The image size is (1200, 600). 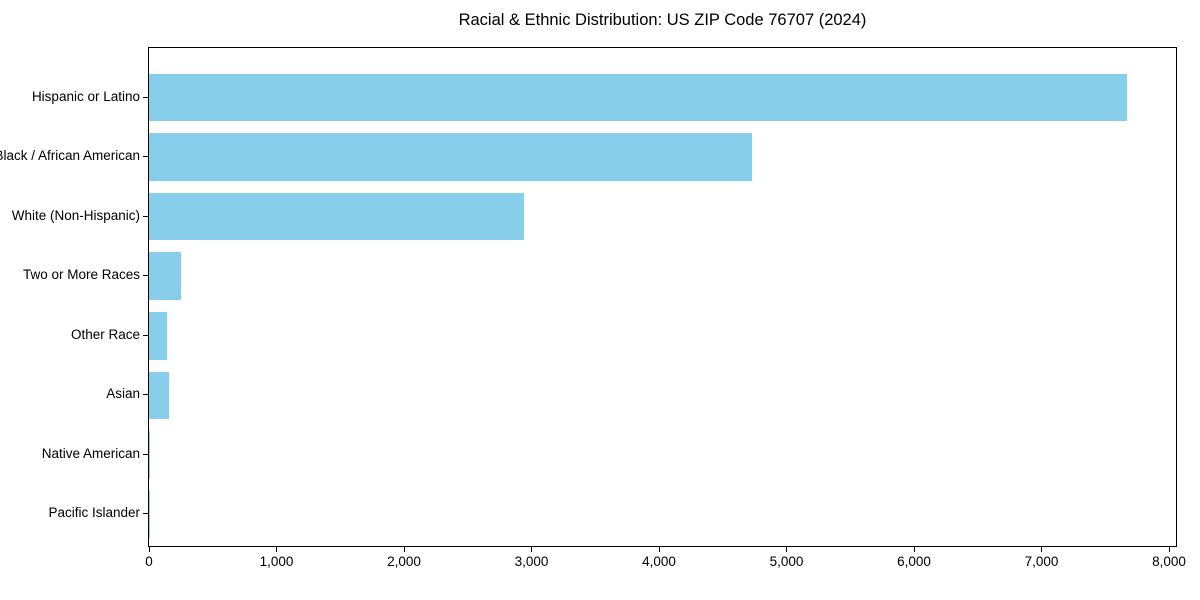 I want to click on x-tick-label-8000: 8,000, so click(x=1169, y=561).